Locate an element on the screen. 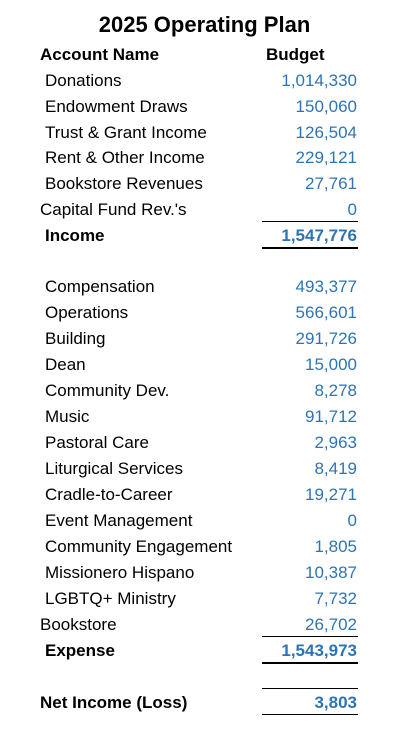  budget-value: 493,377 is located at coordinates (326, 286).